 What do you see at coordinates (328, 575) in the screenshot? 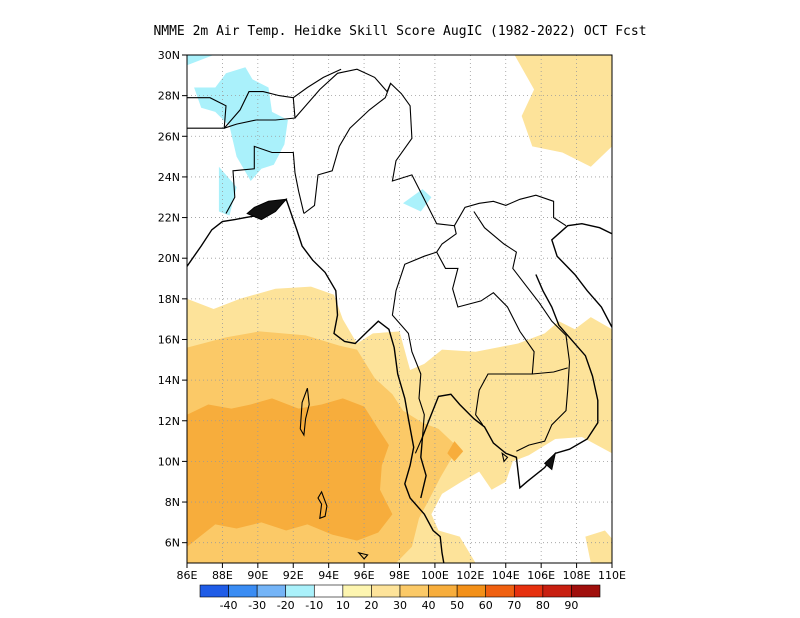
I see `lon-tick-label: 94E` at bounding box center [328, 575].